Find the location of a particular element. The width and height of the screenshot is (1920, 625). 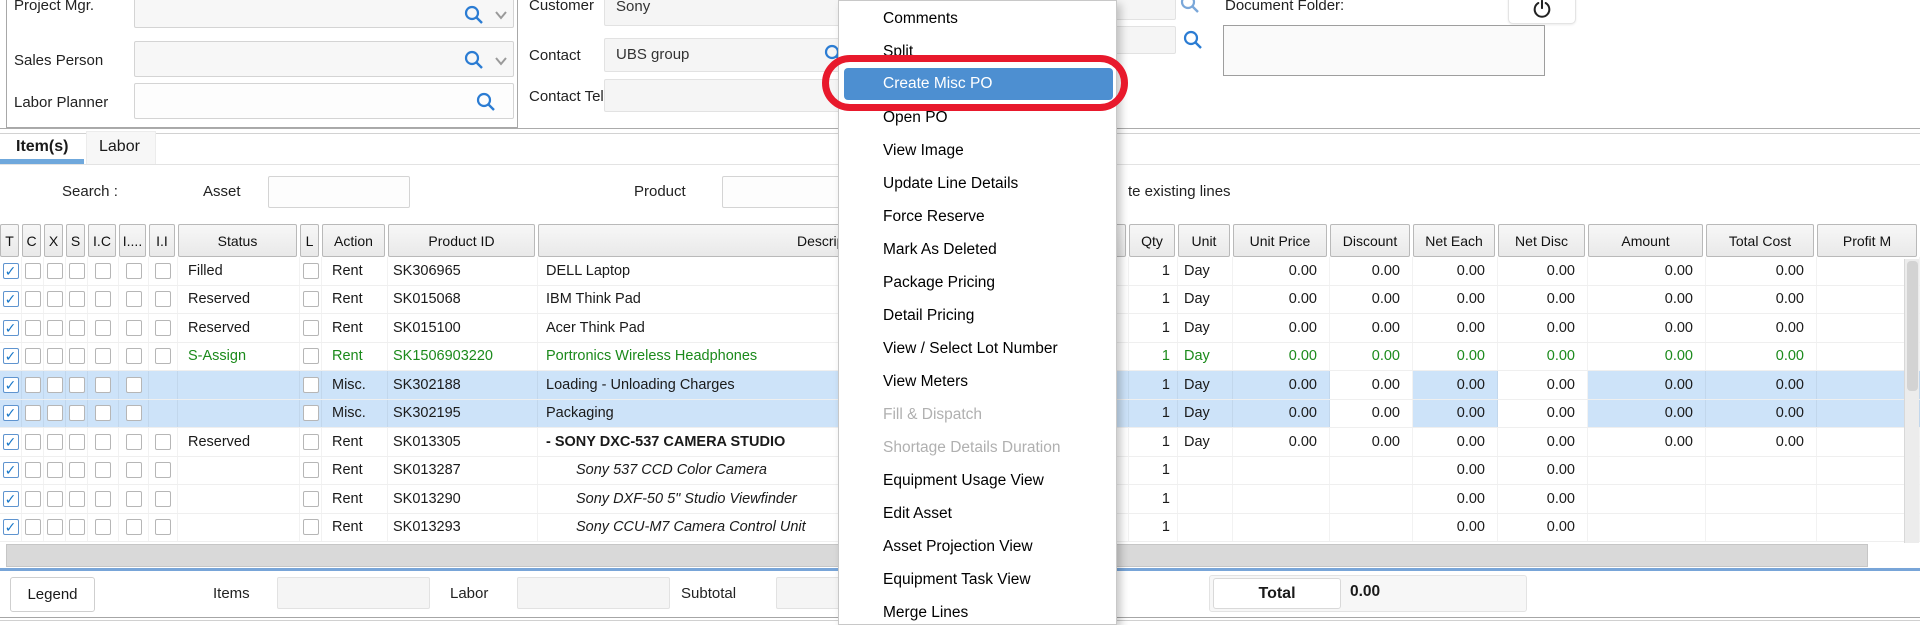

column-header-qty: Qty is located at coordinates (1152, 240).